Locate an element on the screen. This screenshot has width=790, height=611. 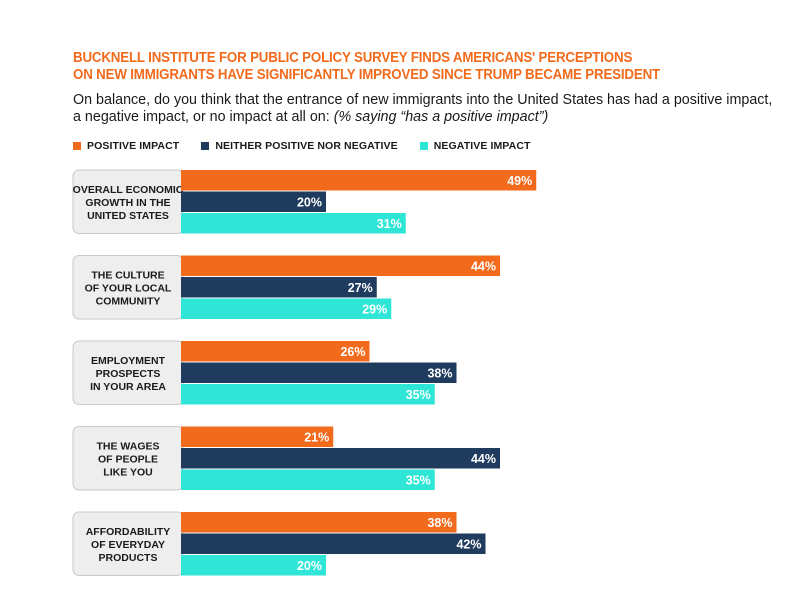
bar-value-label-4-1: 42% is located at coordinates (468, 544).